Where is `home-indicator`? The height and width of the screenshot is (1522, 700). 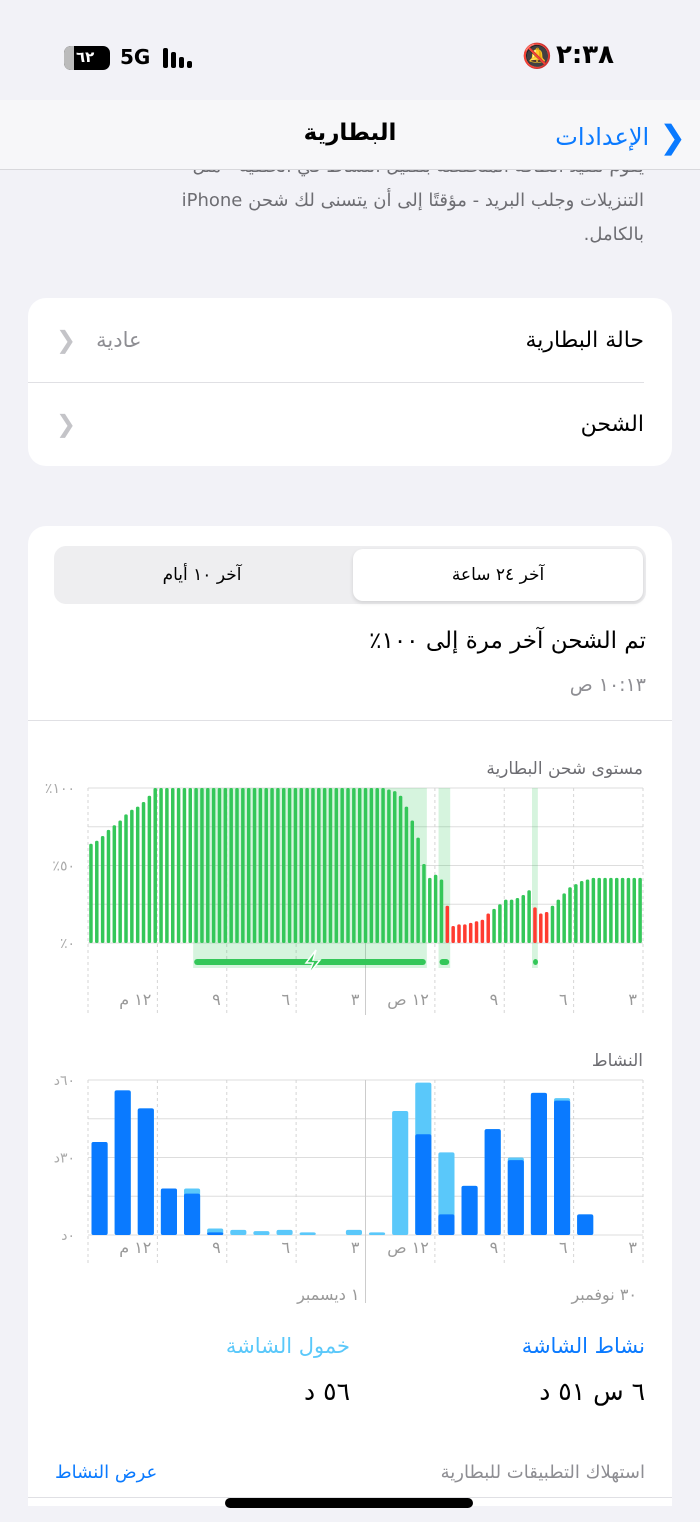 home-indicator is located at coordinates (349, 1503).